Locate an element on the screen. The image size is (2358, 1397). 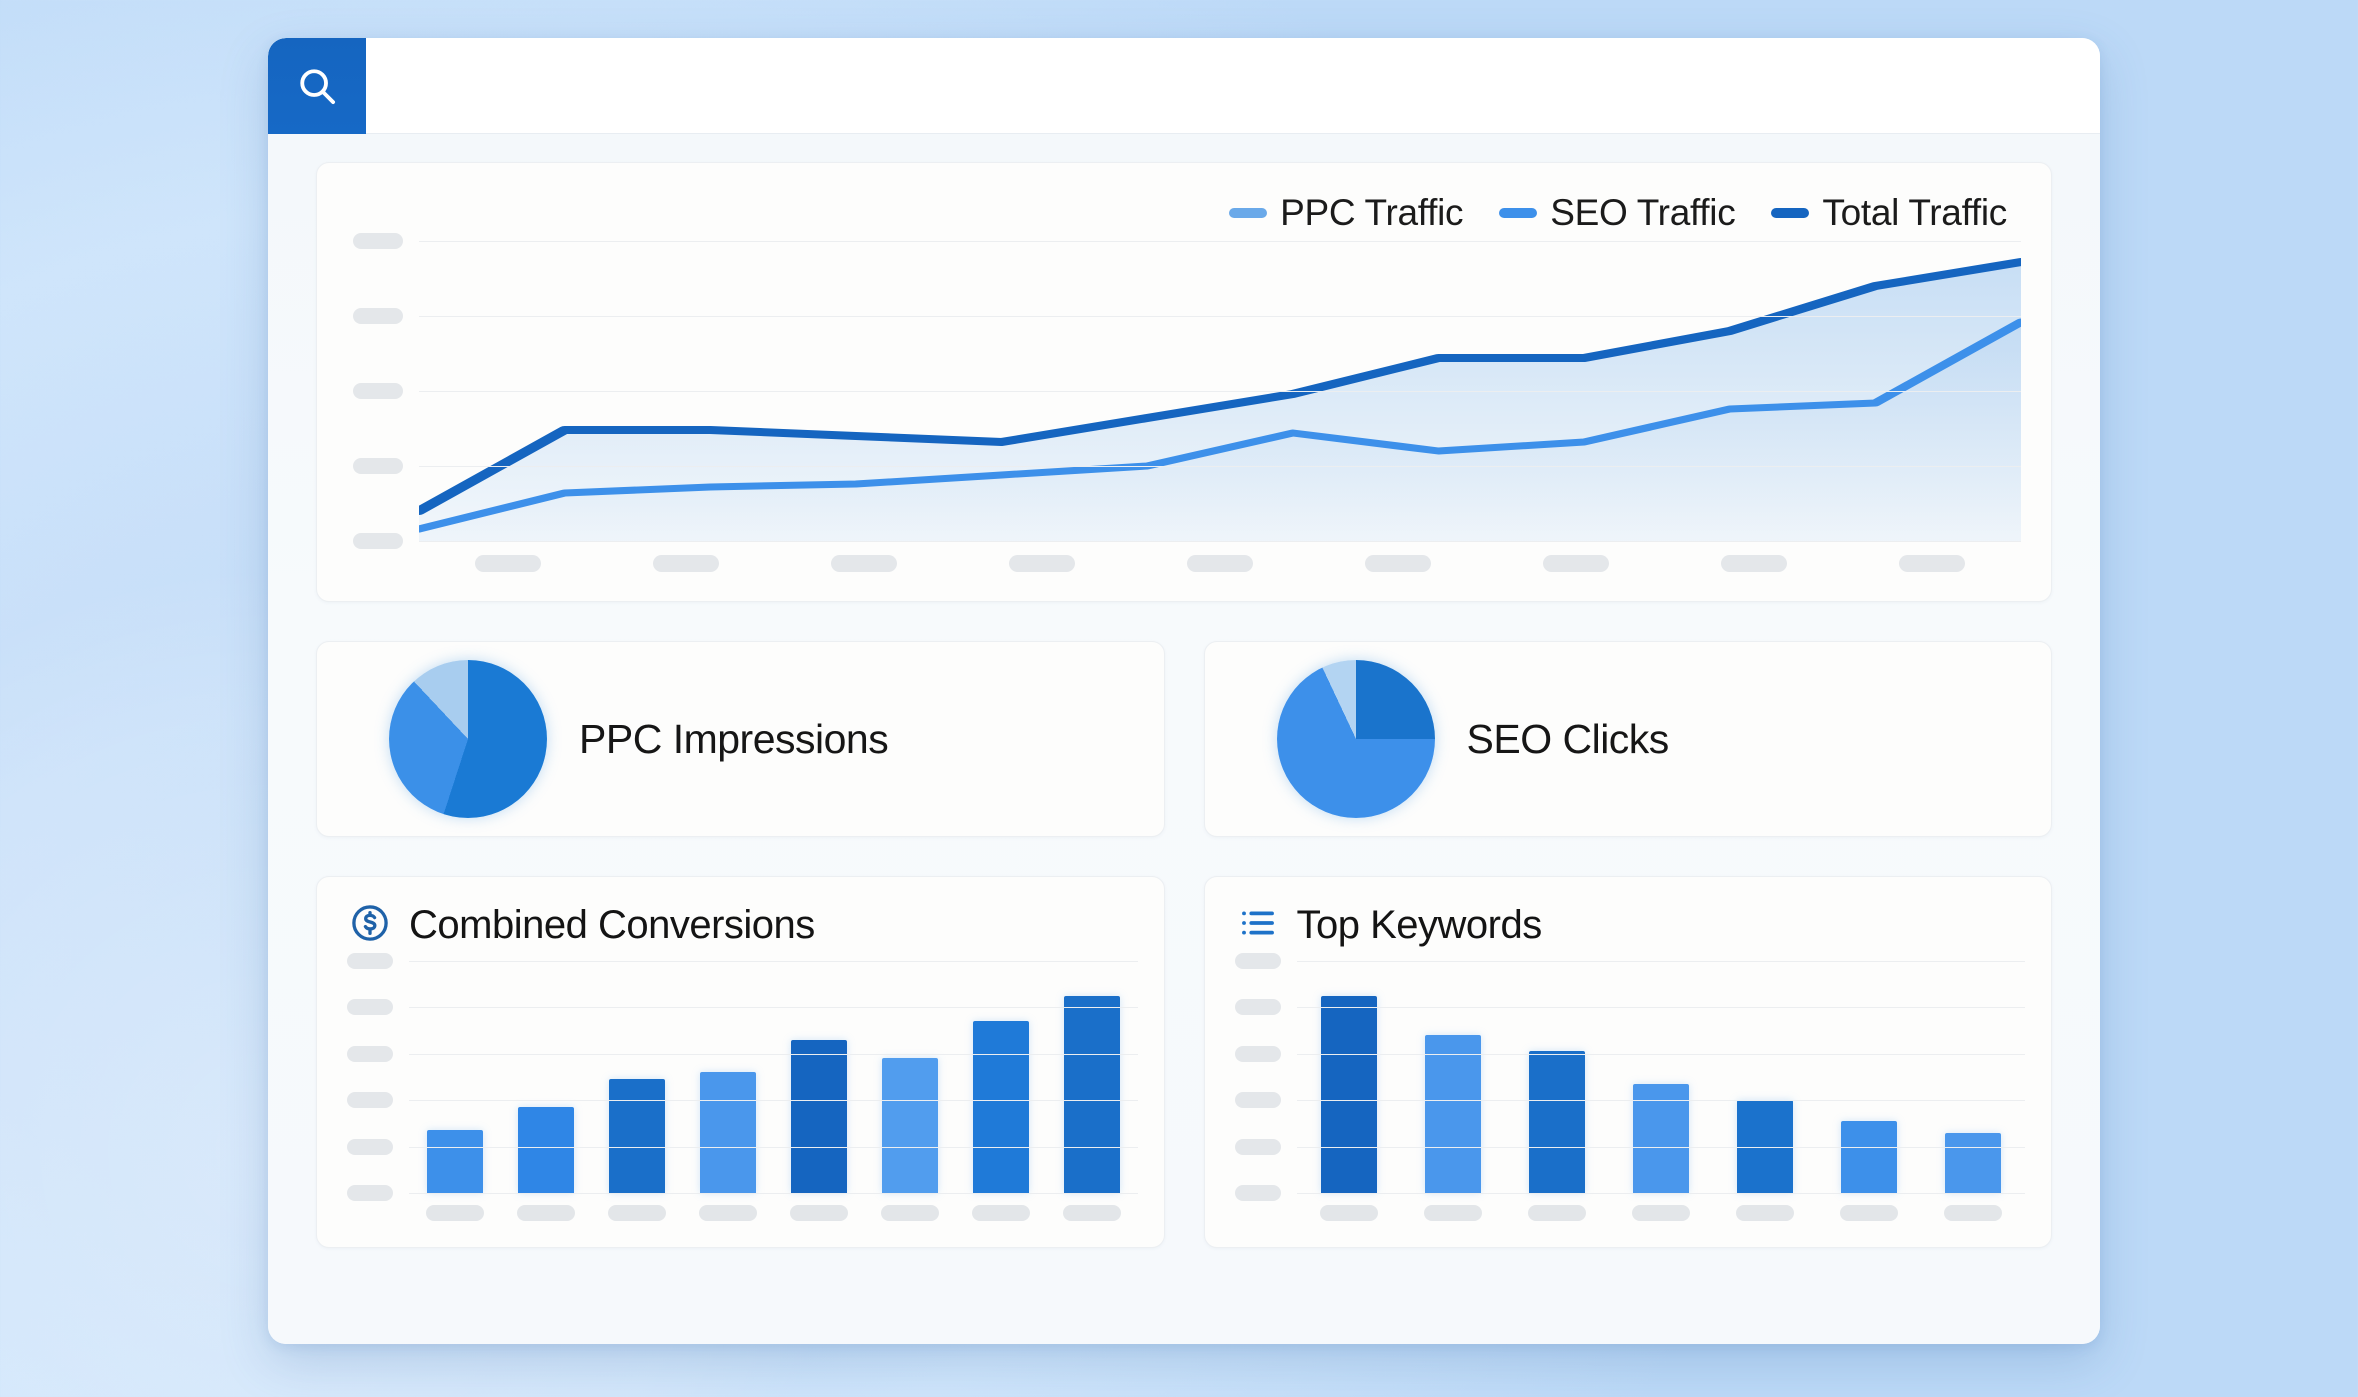
legend-label-seo: SEO Traffic is located at coordinates (1643, 212).